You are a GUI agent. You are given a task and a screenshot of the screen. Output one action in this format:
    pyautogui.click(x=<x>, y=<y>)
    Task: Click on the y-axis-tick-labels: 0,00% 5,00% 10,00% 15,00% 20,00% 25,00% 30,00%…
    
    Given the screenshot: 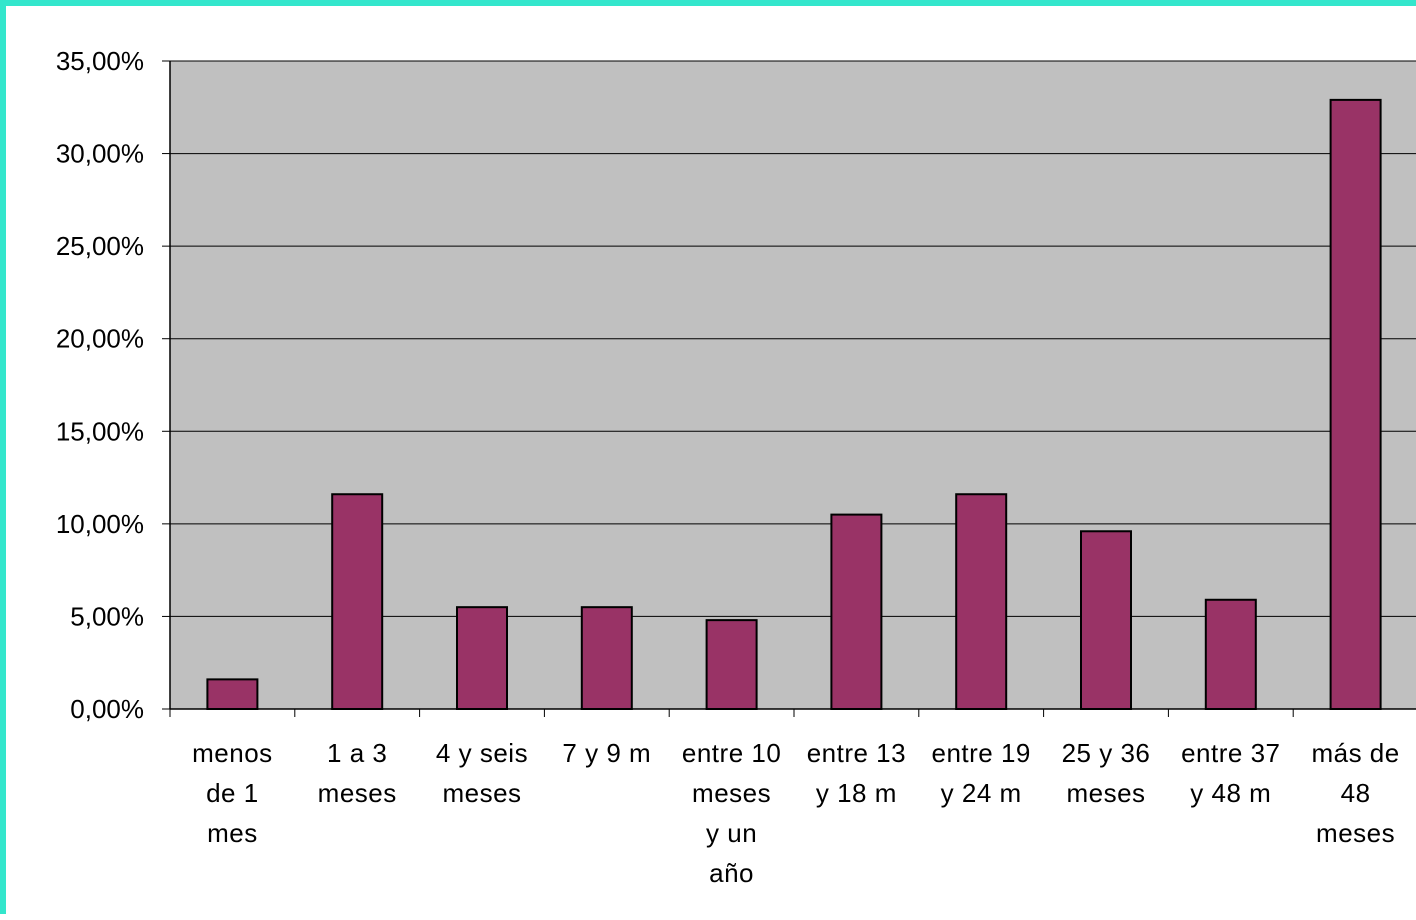 What is the action you would take?
    pyautogui.click(x=100, y=385)
    